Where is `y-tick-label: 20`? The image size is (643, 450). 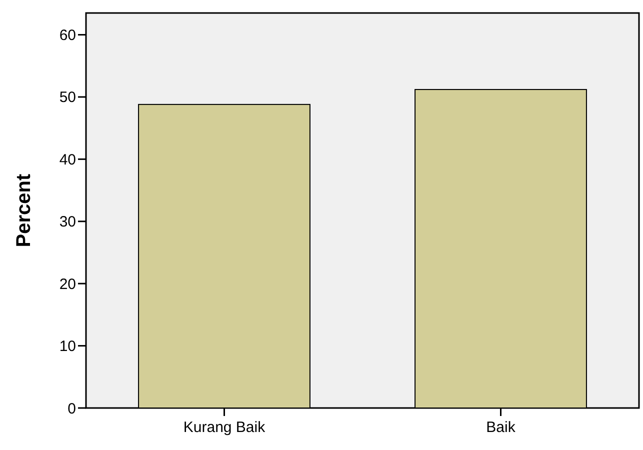 y-tick-label: 20 is located at coordinates (67, 284).